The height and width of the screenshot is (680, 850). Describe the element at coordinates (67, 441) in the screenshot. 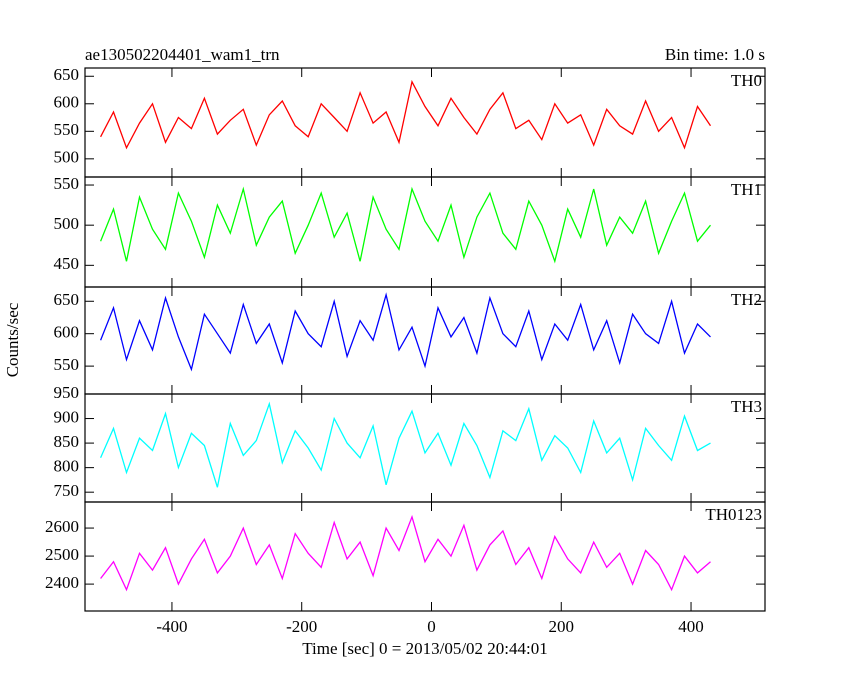

I see `y-tick-label: 850` at that location.